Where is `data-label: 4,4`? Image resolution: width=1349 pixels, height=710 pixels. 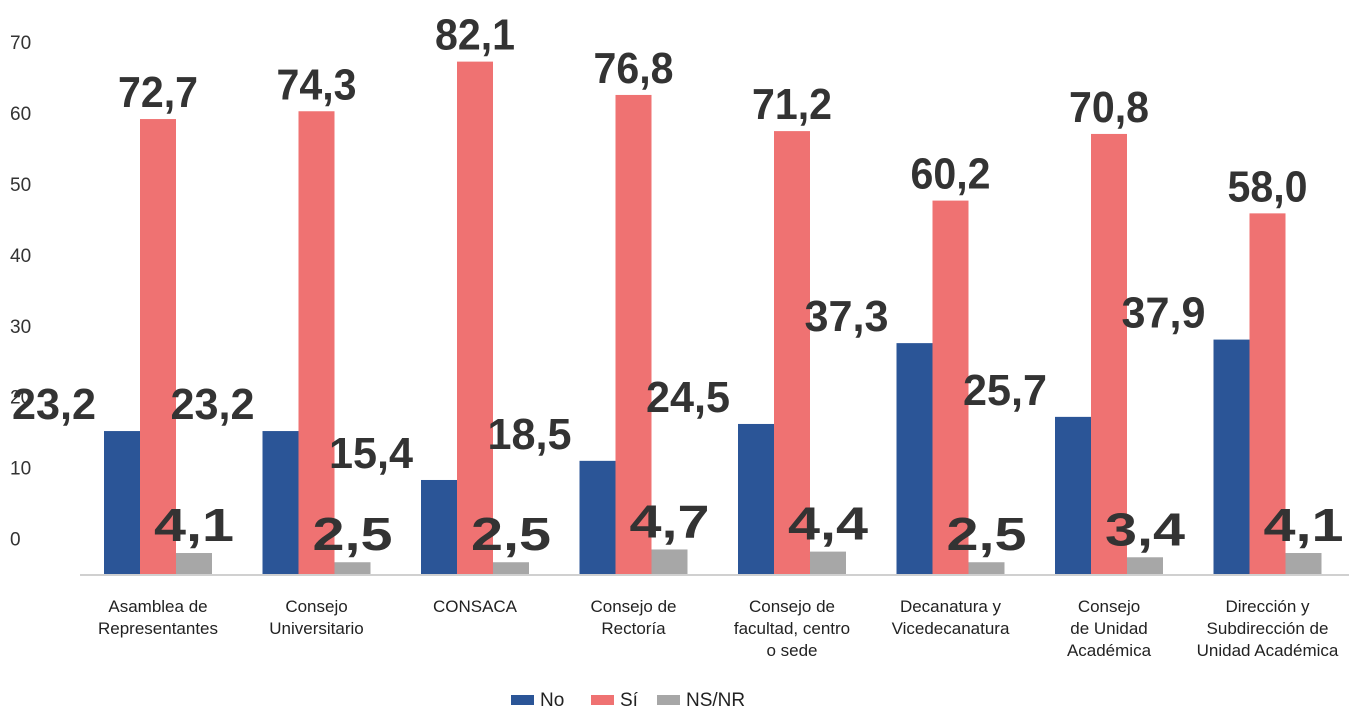 data-label: 4,4 is located at coordinates (828, 524).